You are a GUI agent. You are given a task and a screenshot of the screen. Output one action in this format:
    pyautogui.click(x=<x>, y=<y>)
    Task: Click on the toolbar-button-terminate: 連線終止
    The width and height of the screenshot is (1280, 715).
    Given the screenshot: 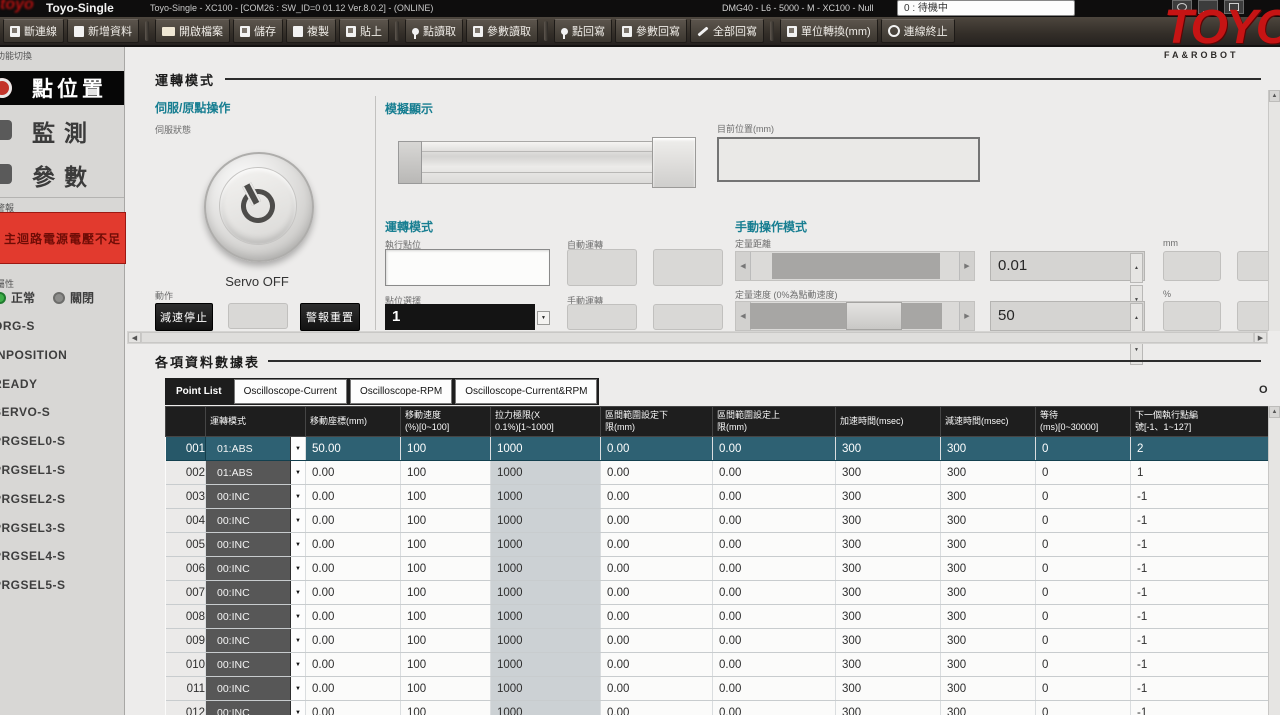 What is the action you would take?
    pyautogui.click(x=917, y=31)
    